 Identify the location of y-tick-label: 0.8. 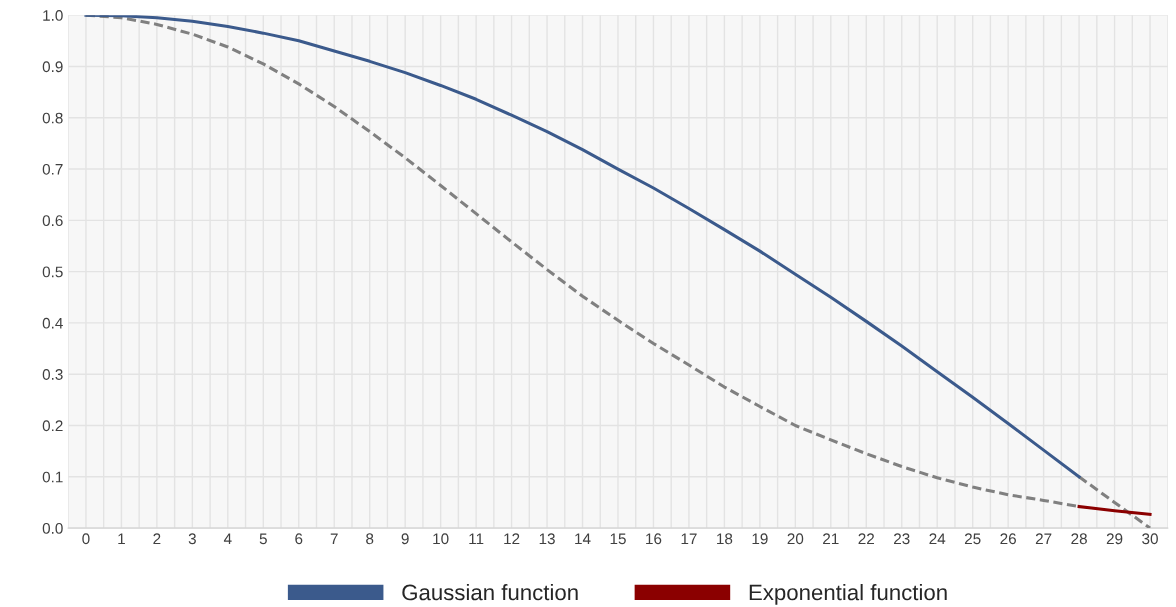
(52, 118).